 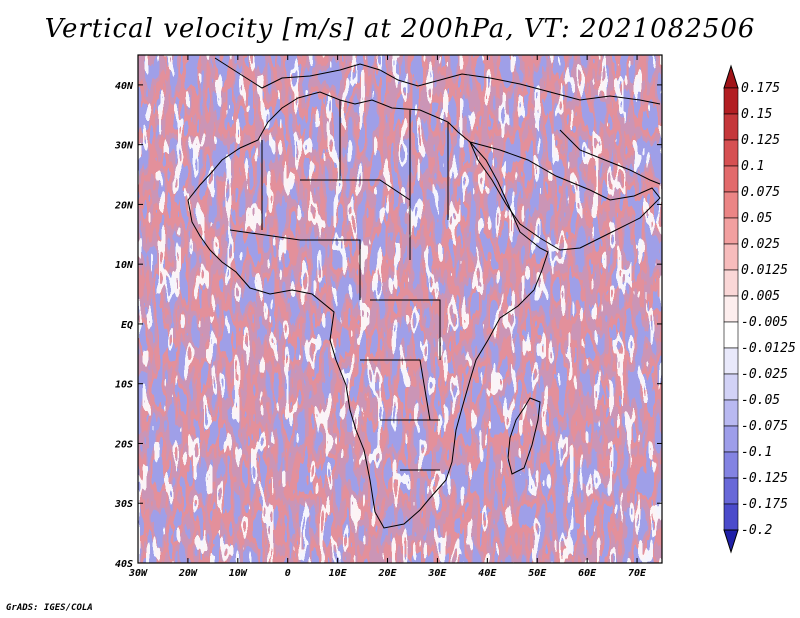 I want to click on lon-tick-label: 20W, so click(x=188, y=573).